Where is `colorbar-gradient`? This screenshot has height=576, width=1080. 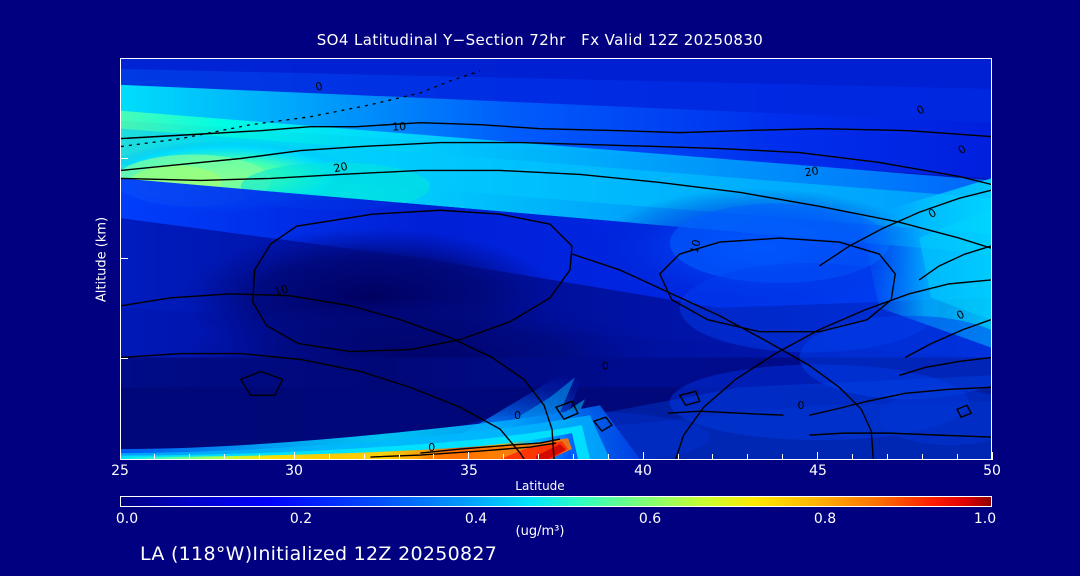
colorbar-gradient is located at coordinates (556, 501).